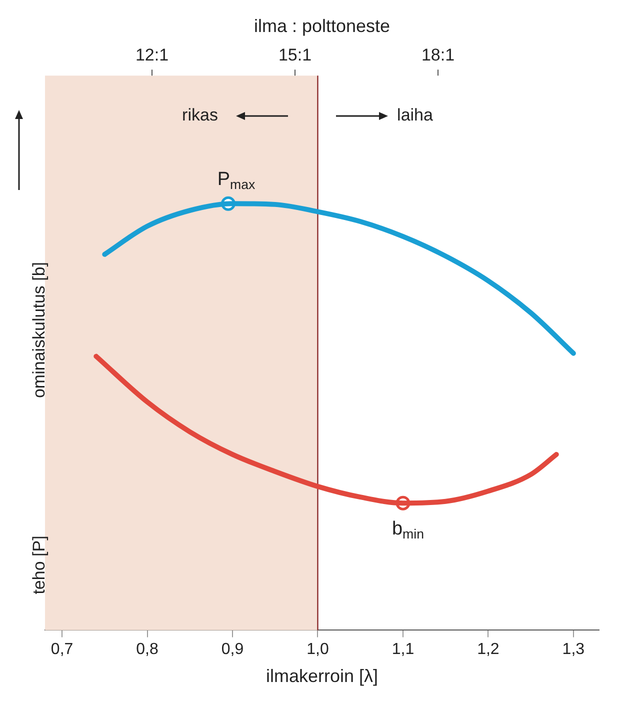 The image size is (621, 704). I want to click on text: laiha, so click(415, 115).